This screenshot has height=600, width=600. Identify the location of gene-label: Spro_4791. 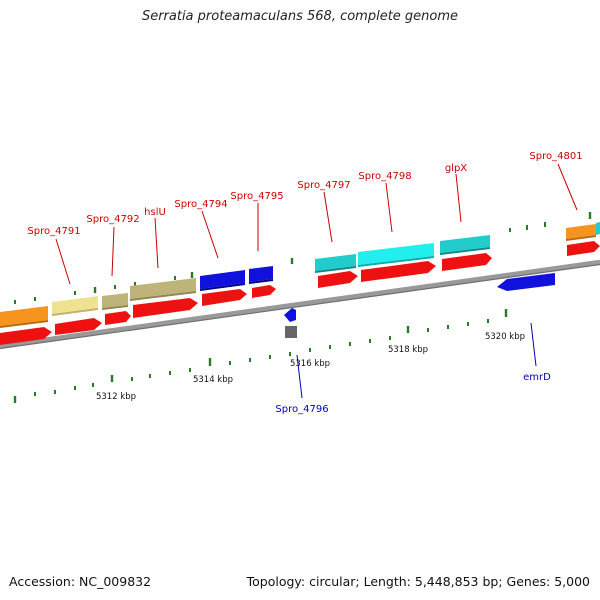
(53, 231).